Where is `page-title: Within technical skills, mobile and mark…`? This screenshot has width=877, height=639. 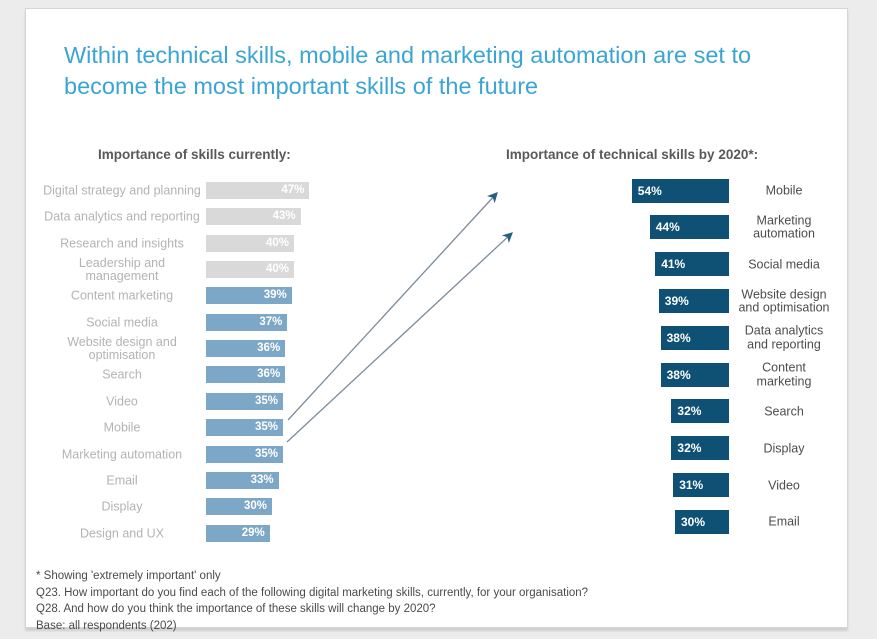
page-title: Within technical skills, mobile and mark… is located at coordinates (408, 70).